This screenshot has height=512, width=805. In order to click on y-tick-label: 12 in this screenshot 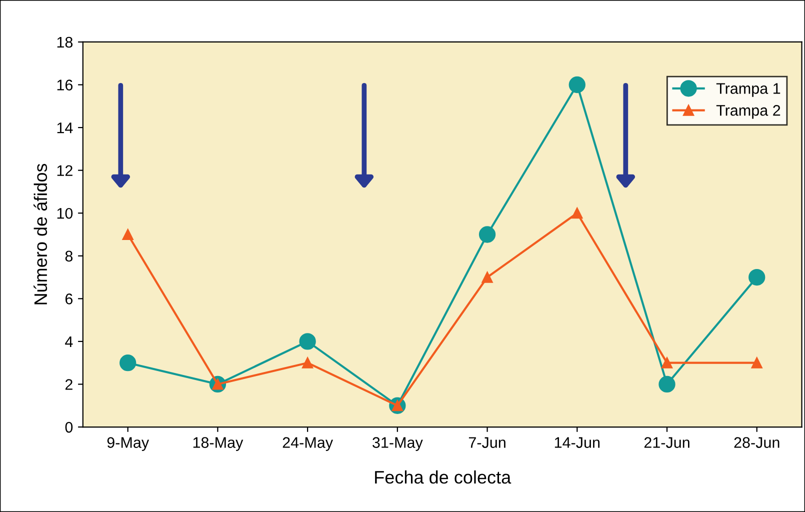, I will do `click(64, 170)`.